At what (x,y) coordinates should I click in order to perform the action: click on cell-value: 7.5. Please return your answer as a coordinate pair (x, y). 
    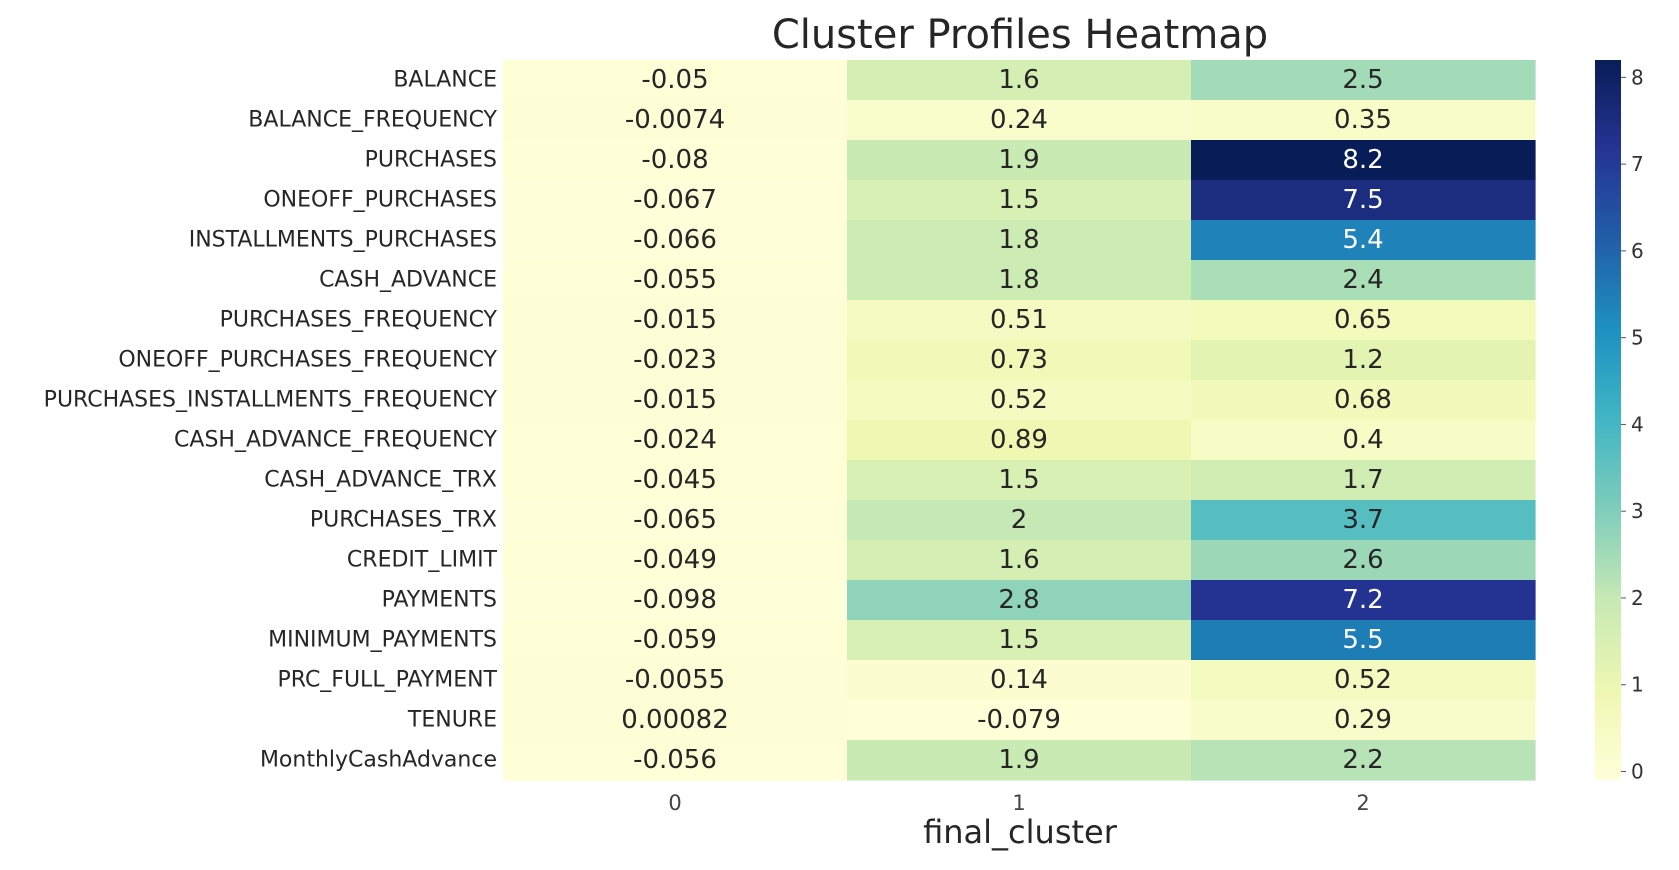
    Looking at the image, I should click on (1362, 200).